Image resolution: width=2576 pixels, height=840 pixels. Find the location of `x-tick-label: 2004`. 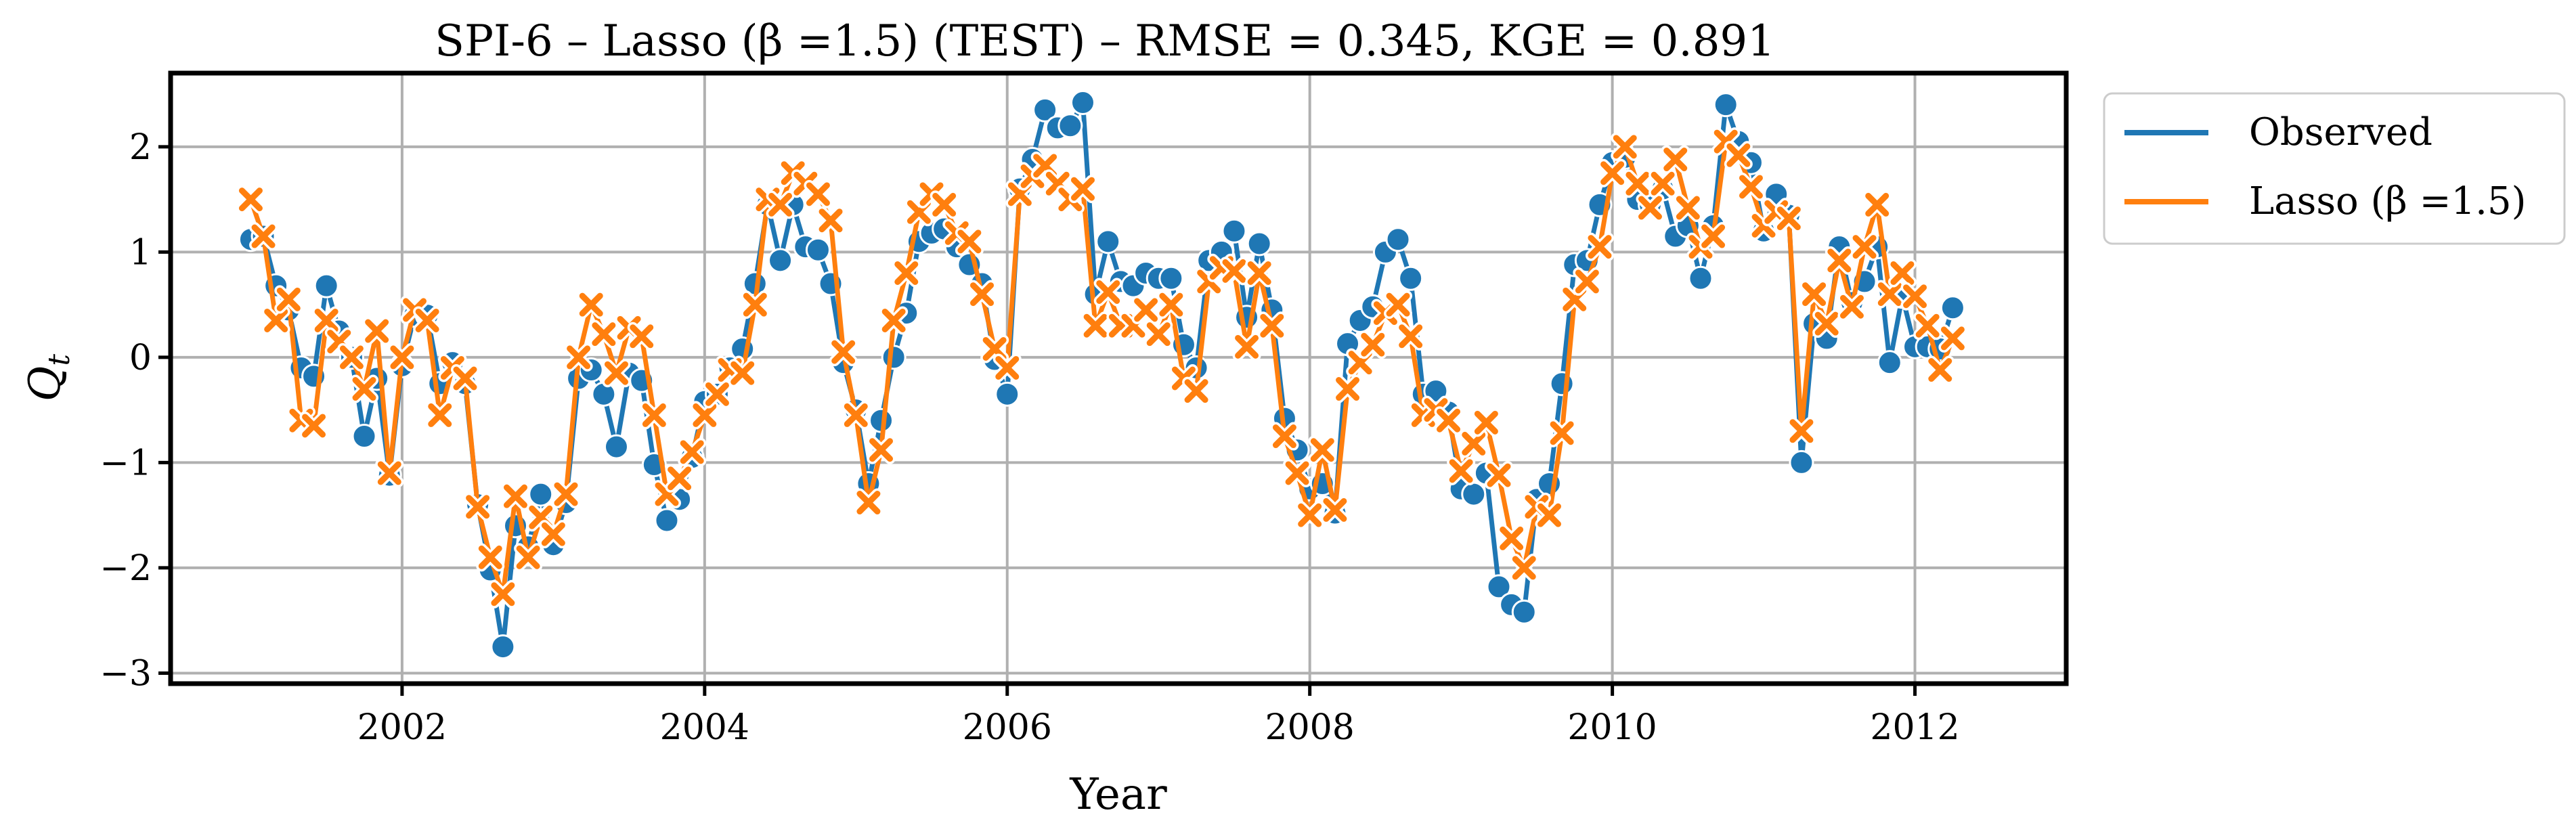

x-tick-label: 2004 is located at coordinates (704, 728).